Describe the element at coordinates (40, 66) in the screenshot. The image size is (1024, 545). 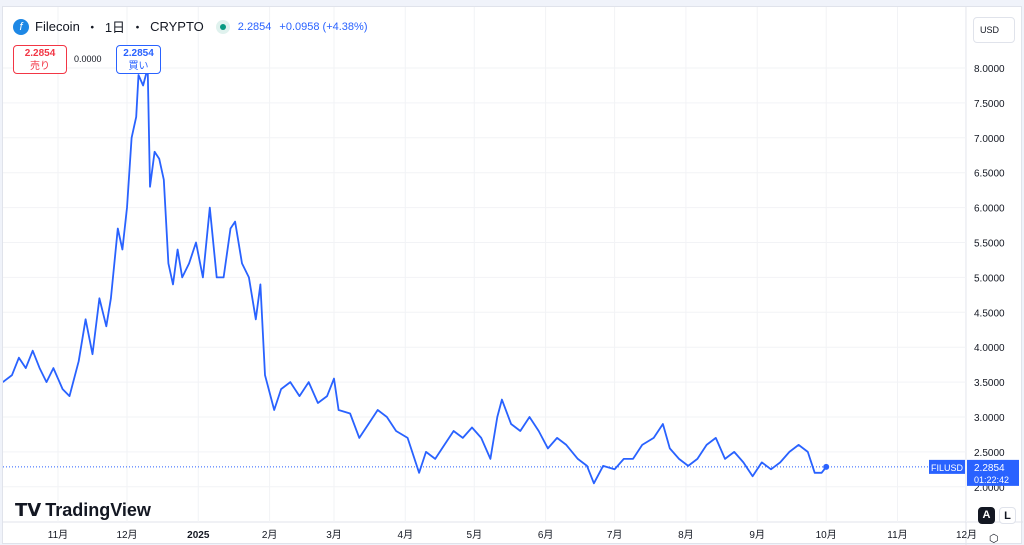
I see `sell-label: 売り` at that location.